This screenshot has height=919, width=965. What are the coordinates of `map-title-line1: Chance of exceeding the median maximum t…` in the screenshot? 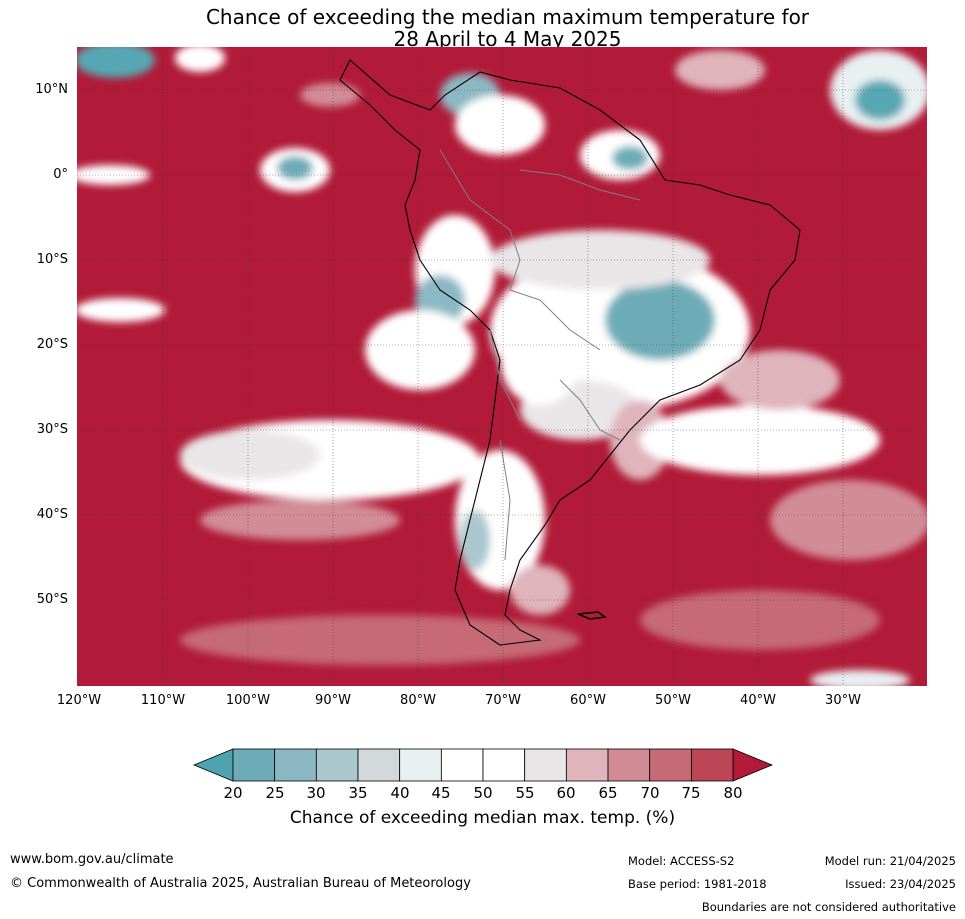 It's located at (507, 17).